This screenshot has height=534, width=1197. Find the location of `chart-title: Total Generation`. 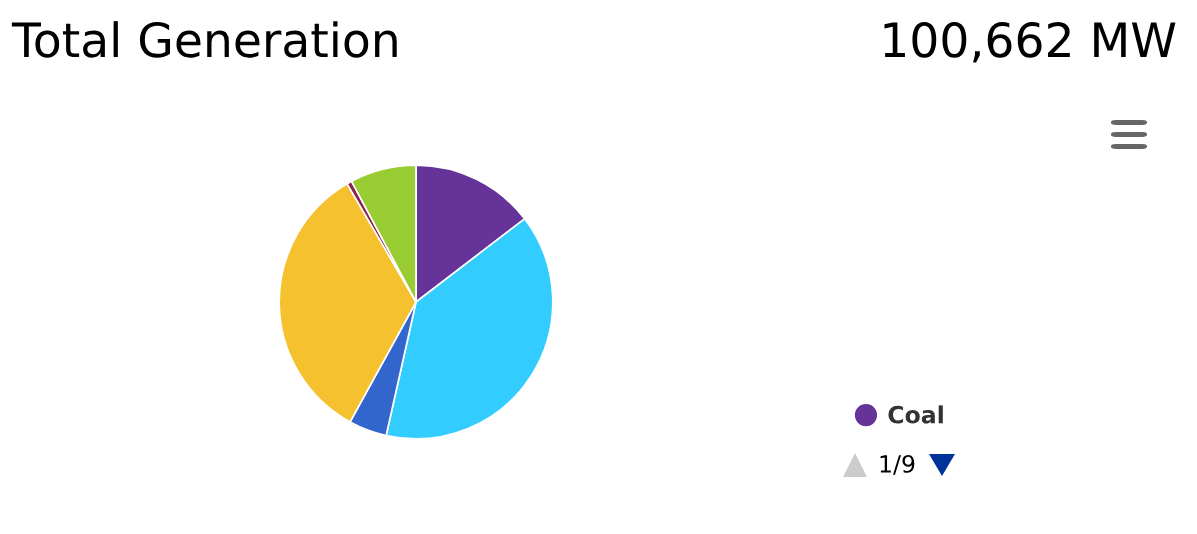

chart-title: Total Generation is located at coordinates (204, 39).